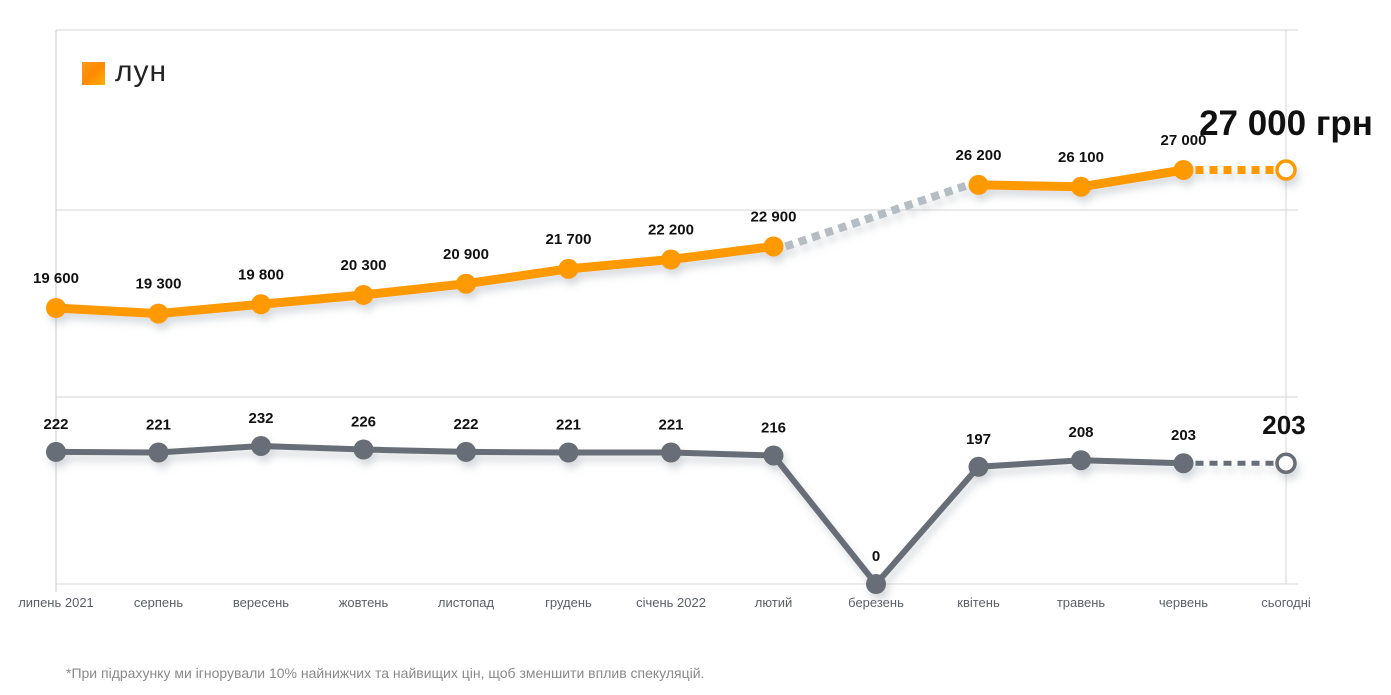 The height and width of the screenshot is (695, 1391). What do you see at coordinates (1081, 602) in the screenshot?
I see `x-tick-label: травень` at bounding box center [1081, 602].